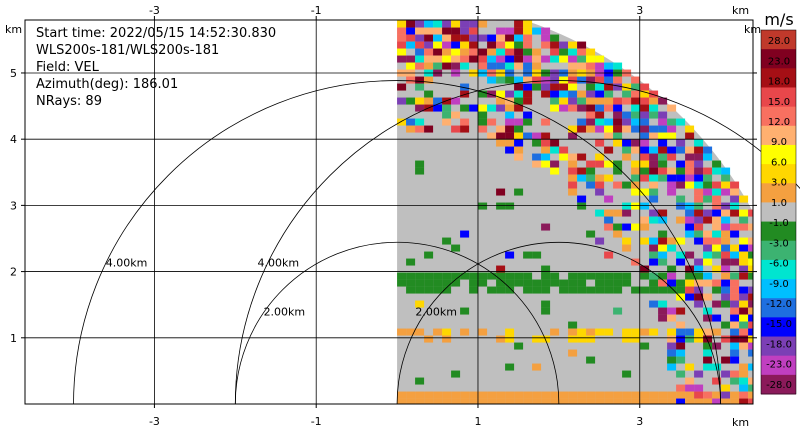 The width and height of the screenshot is (800, 435). What do you see at coordinates (154, 421) in the screenshot?
I see `x-tick-label: -3` at bounding box center [154, 421].